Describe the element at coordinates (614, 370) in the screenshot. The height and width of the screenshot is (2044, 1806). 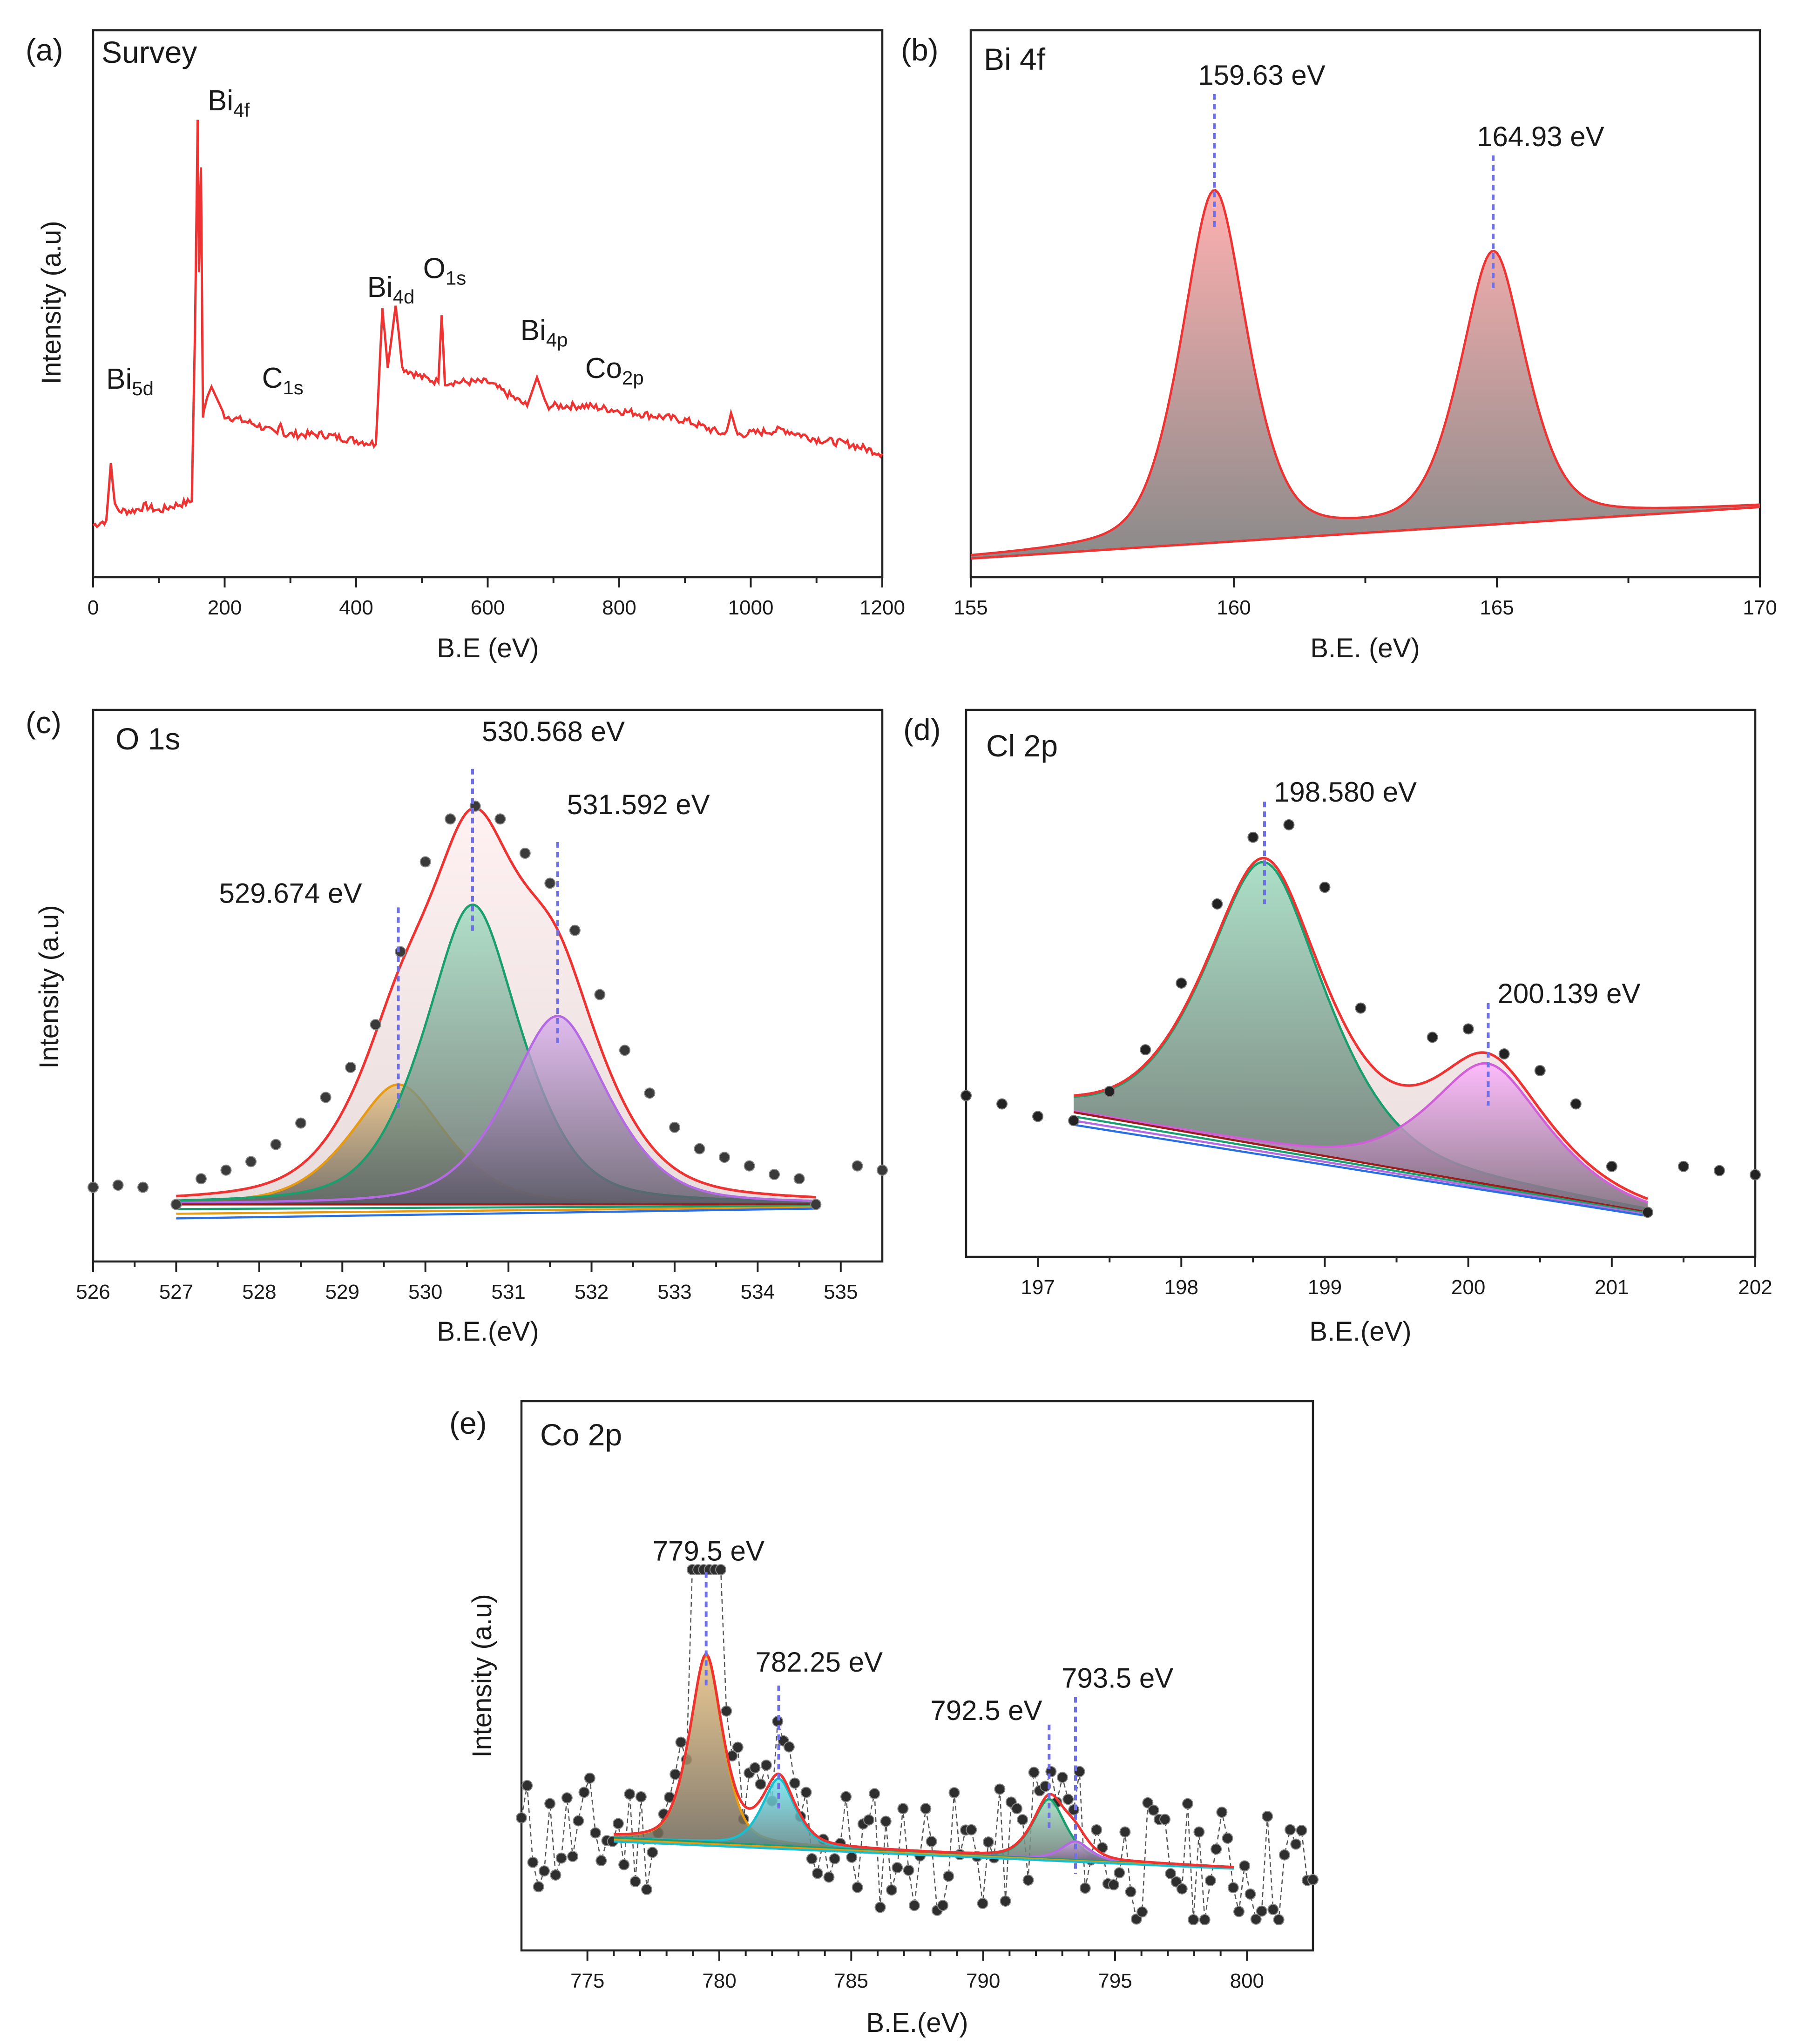
I see `panel-a-peak-annotation: Co2p` at that location.